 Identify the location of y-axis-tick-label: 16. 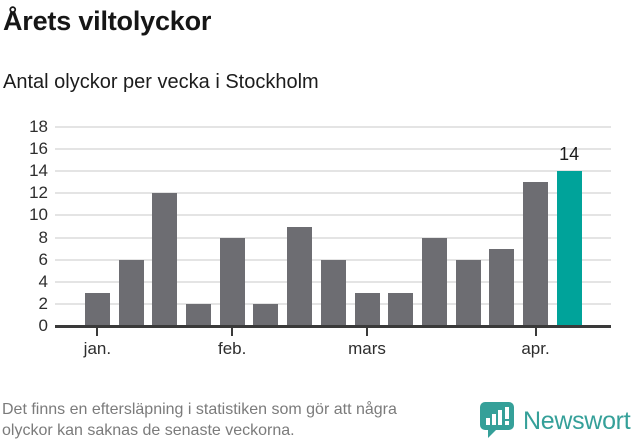
(38, 149).